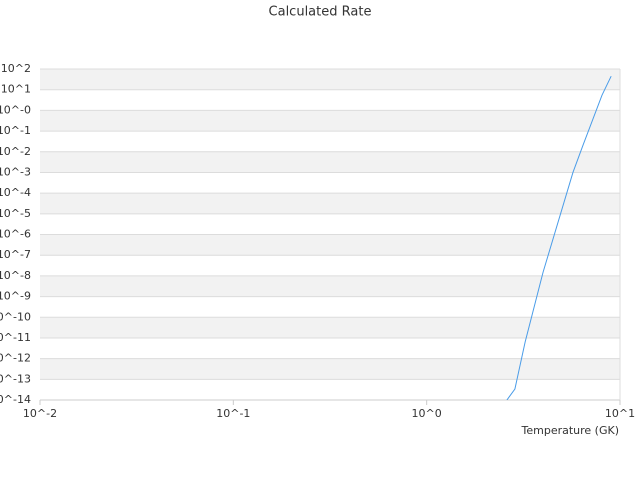 Image resolution: width=640 pixels, height=480 pixels. What do you see at coordinates (15, 275) in the screenshot?
I see `y-tick-label: 10^-8` at bounding box center [15, 275].